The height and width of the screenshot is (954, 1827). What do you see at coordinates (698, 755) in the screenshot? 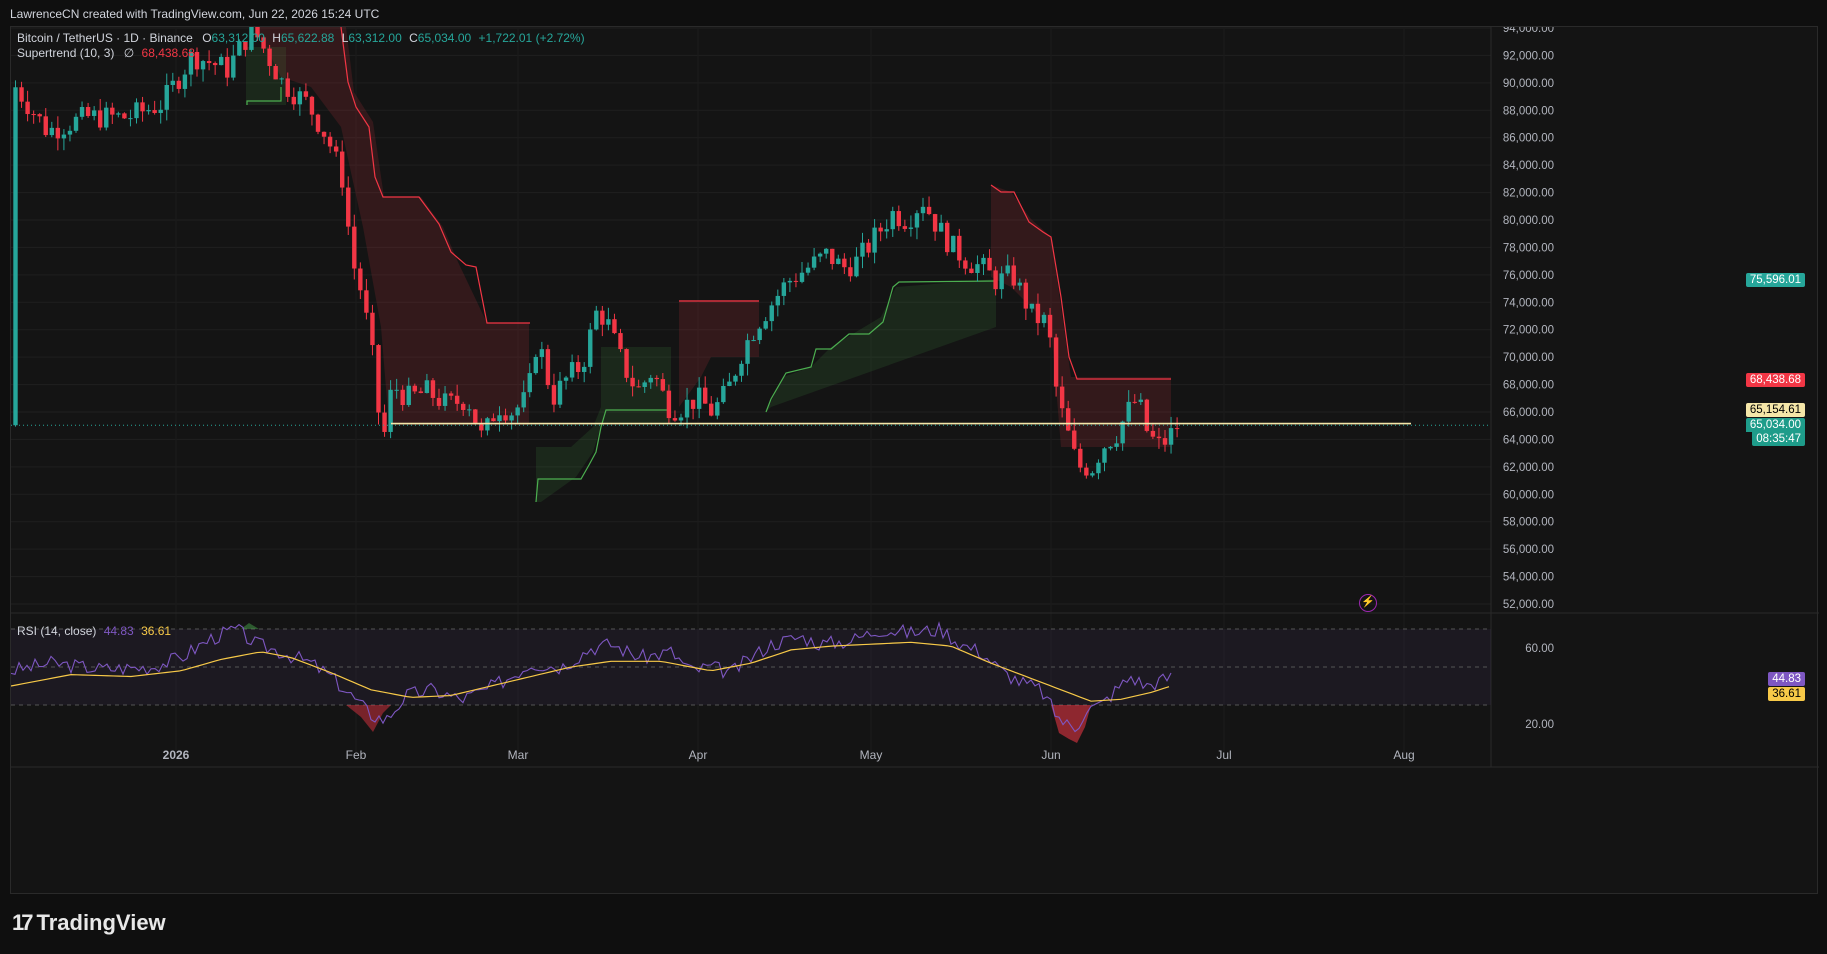
I see `time-axis-label-apr: Apr` at bounding box center [698, 755].